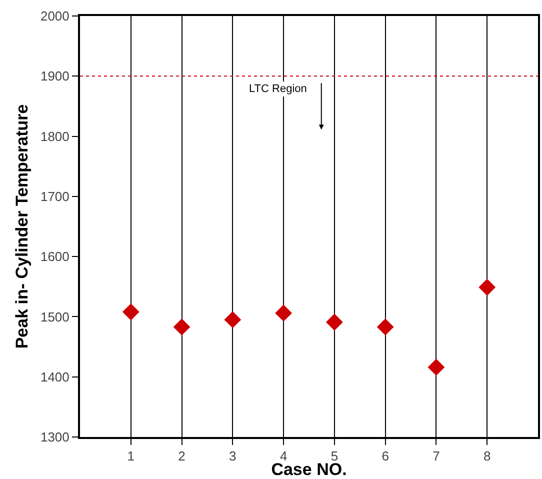  What do you see at coordinates (436, 456) in the screenshot?
I see `x-tick-label: 7` at bounding box center [436, 456].